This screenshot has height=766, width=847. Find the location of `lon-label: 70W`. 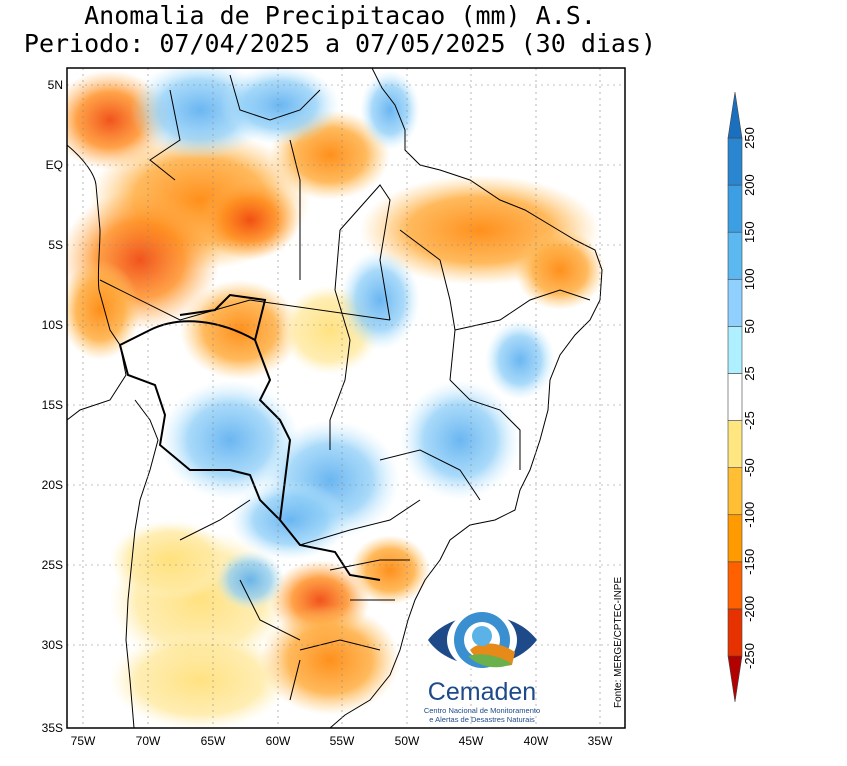

lon-label: 70W is located at coordinates (148, 741).